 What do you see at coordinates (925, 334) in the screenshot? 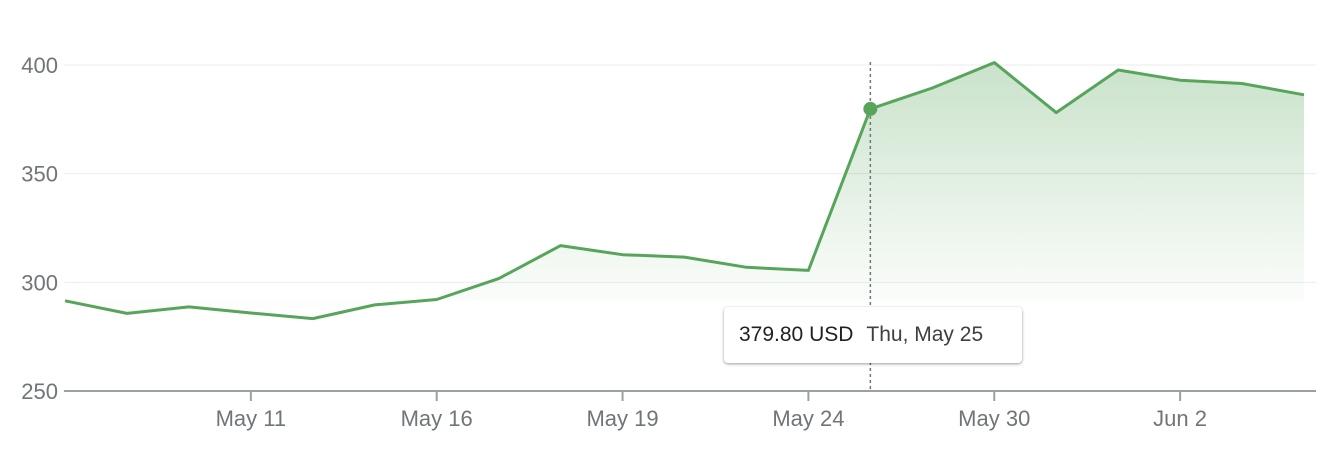
I see `tooltip-date: Thu, May 25` at bounding box center [925, 334].